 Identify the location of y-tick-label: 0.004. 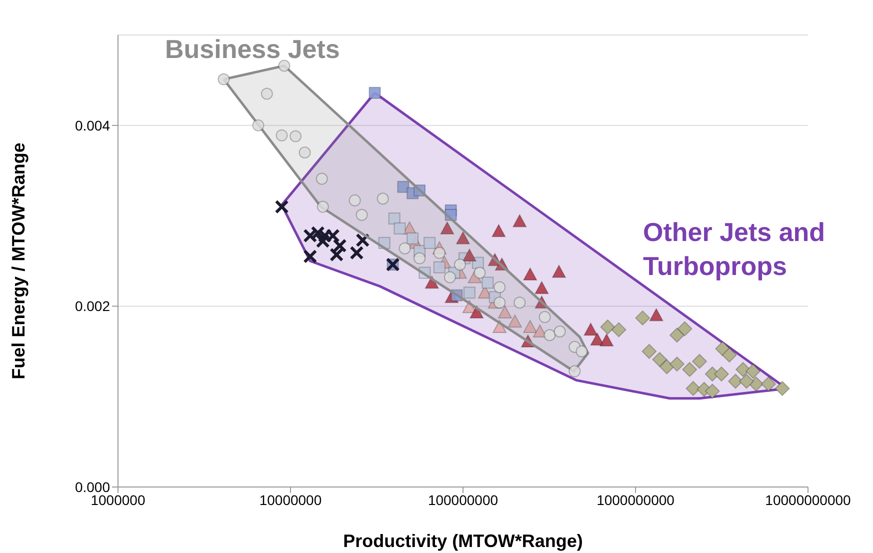
(92, 125).